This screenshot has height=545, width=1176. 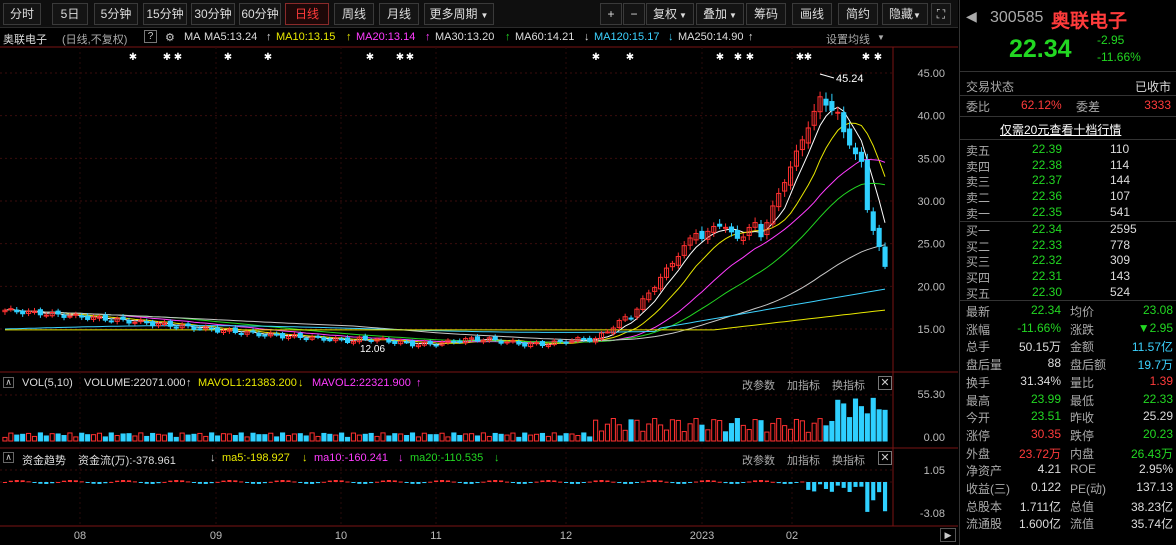 I want to click on collapse-panel-icon: ◀, so click(x=971, y=16).